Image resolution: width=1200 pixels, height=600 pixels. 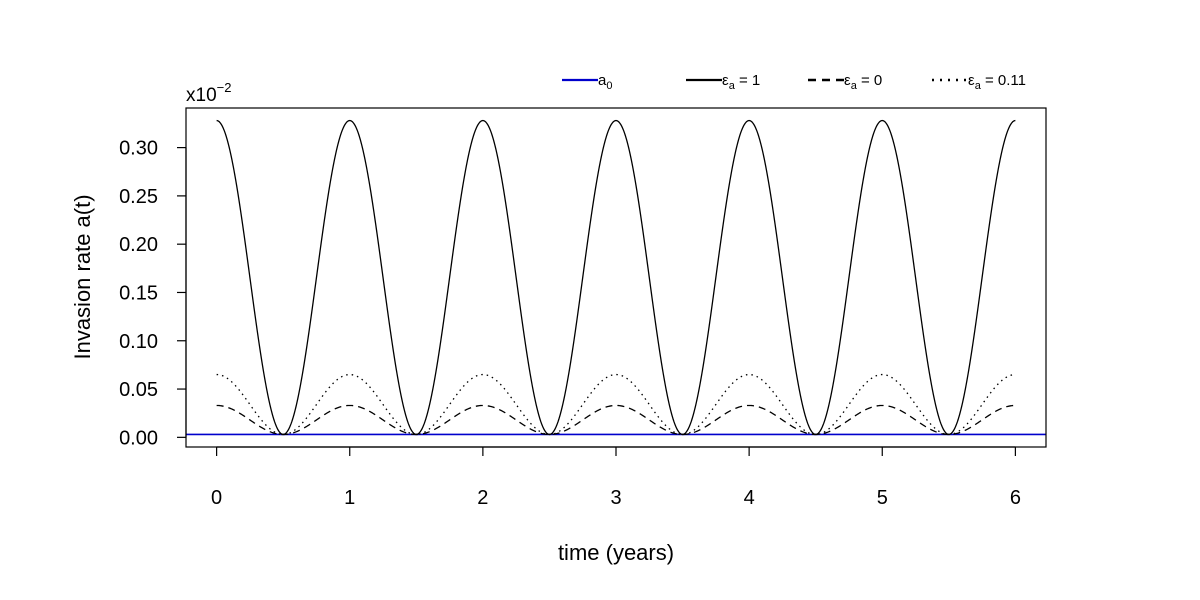 I want to click on y-axis-multiplier: x10−2, so click(x=208, y=93).